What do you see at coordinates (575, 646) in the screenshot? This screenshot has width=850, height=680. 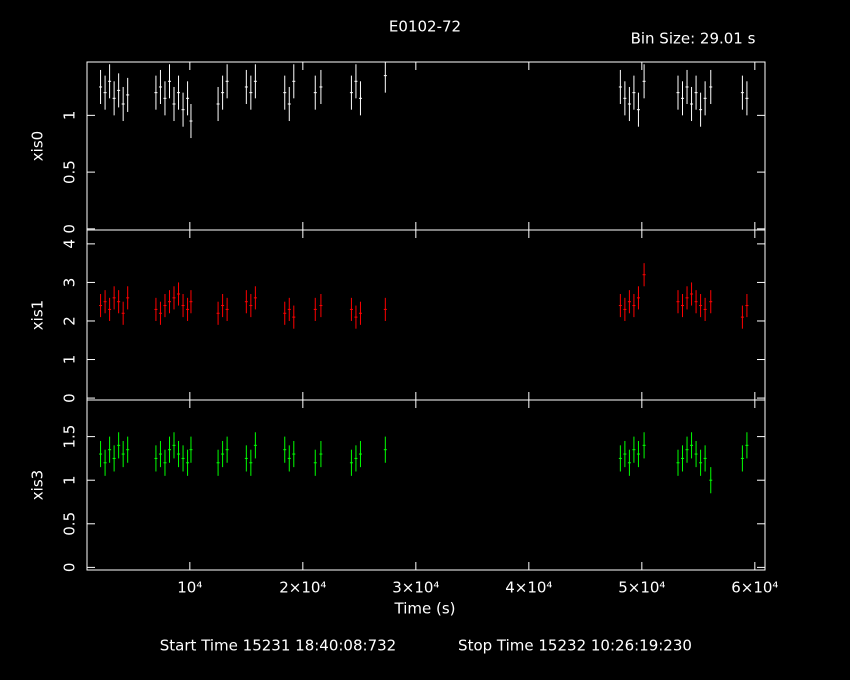 I see `stop-time: Stop Time 15232 10:26:19:230` at bounding box center [575, 646].